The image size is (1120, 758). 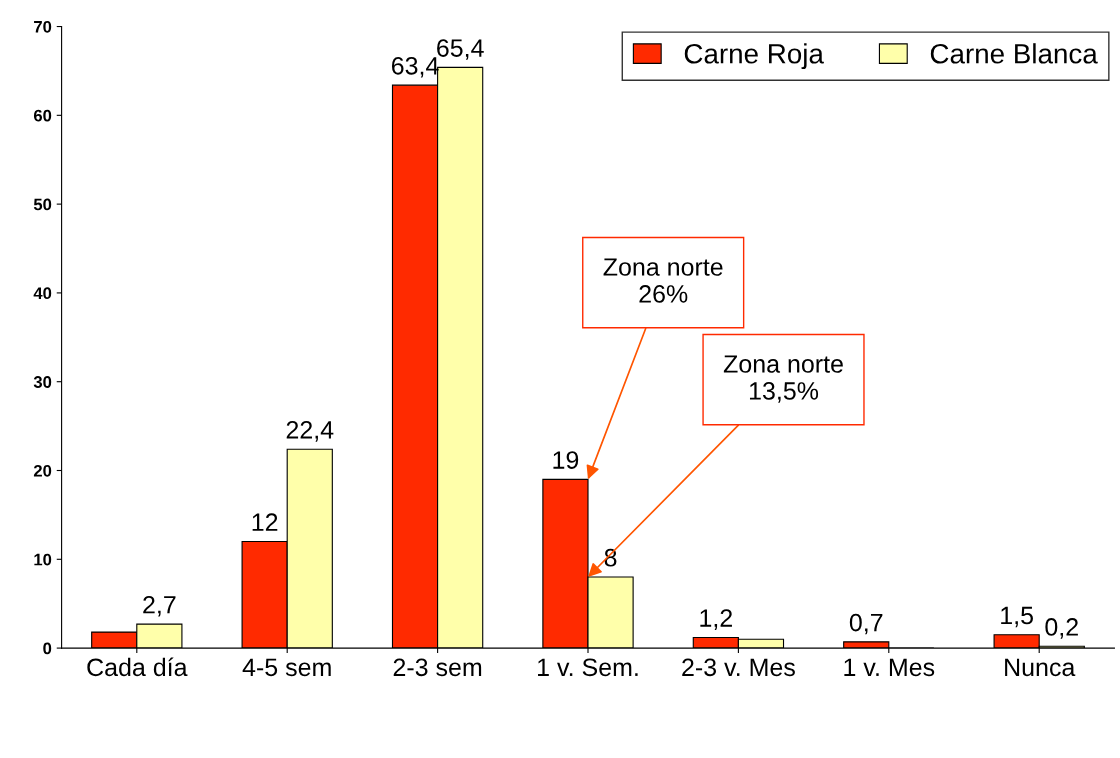 What do you see at coordinates (889, 667) in the screenshot?
I see `x-tick-label: 1 v. Mes` at bounding box center [889, 667].